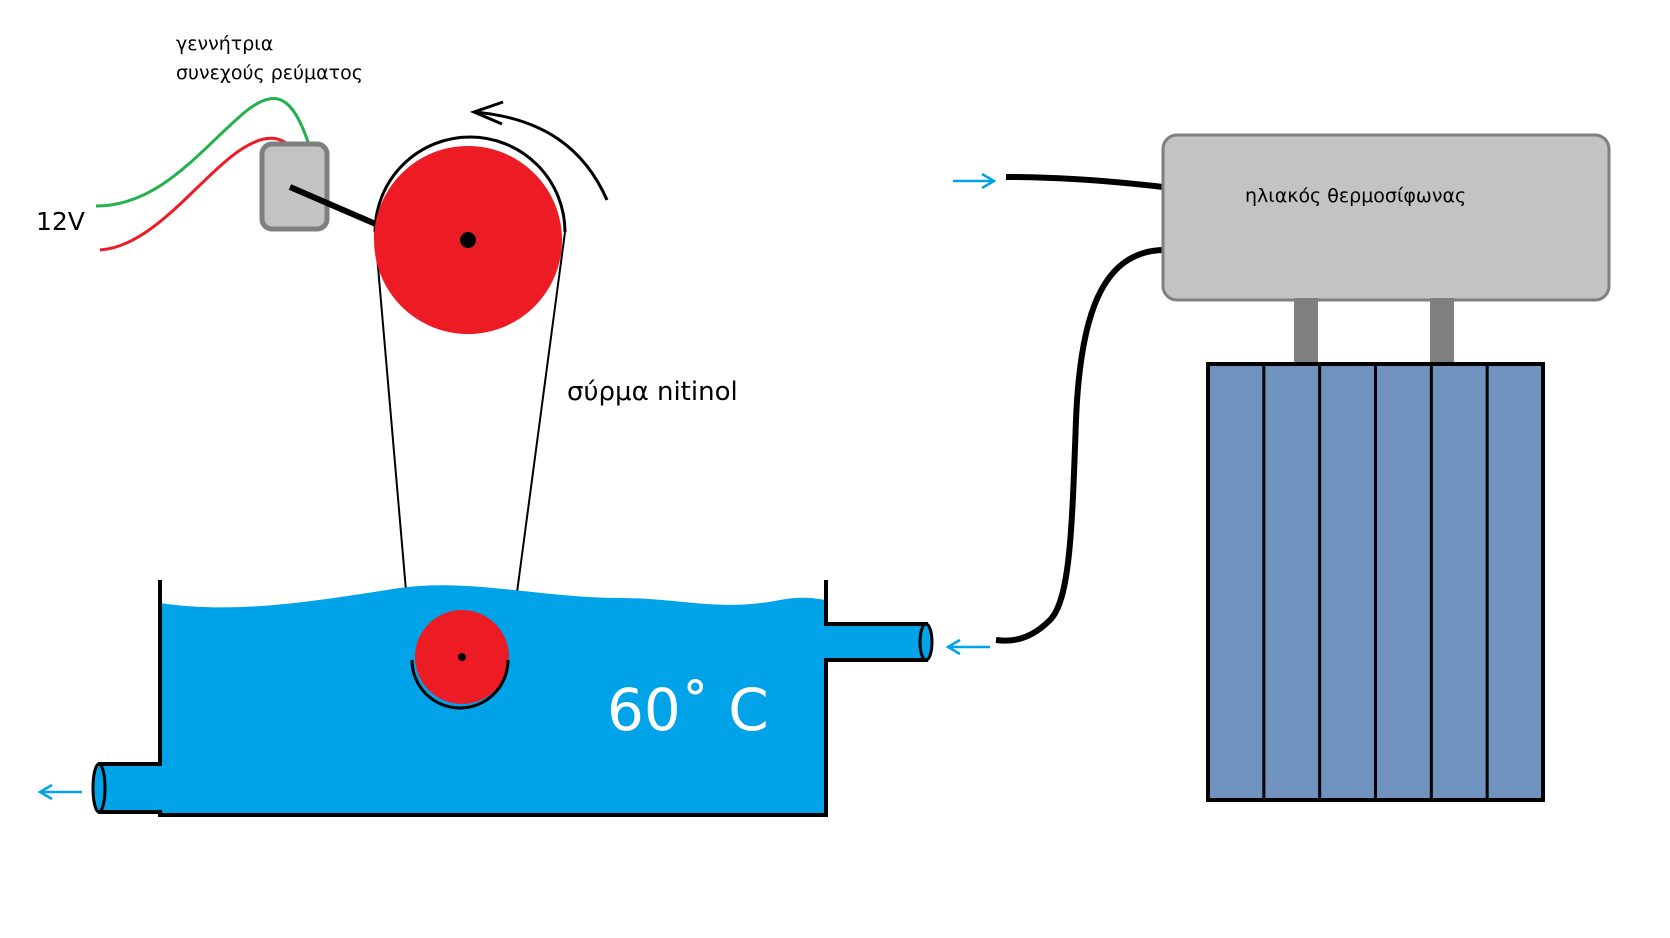  Describe the element at coordinates (269, 59) in the screenshot. I see `generator-label: γεννήτρια συνεχούς ρεύματος` at that location.